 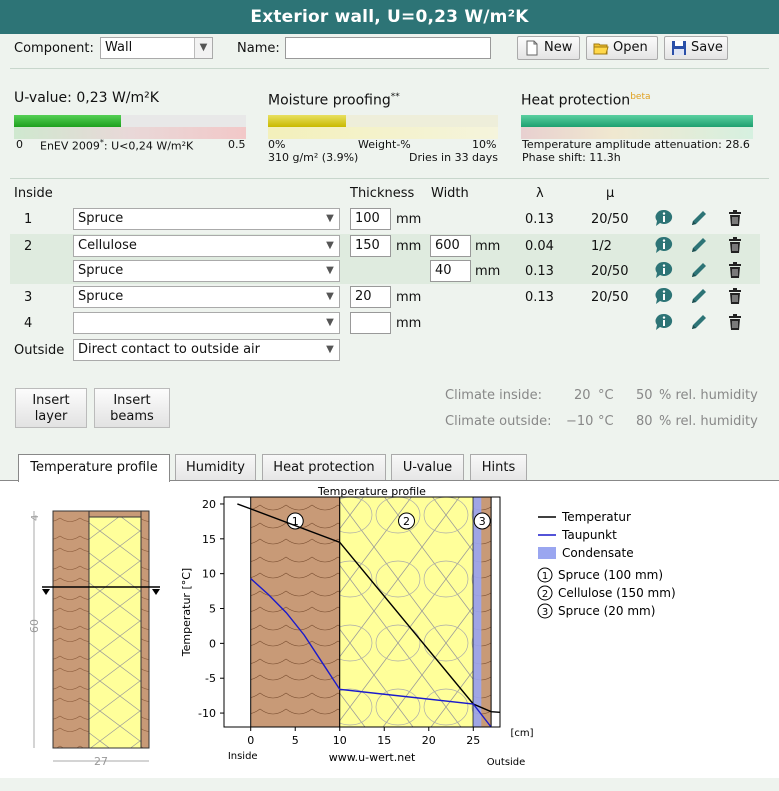 I want to click on layer-number-circle, so click(x=295, y=521).